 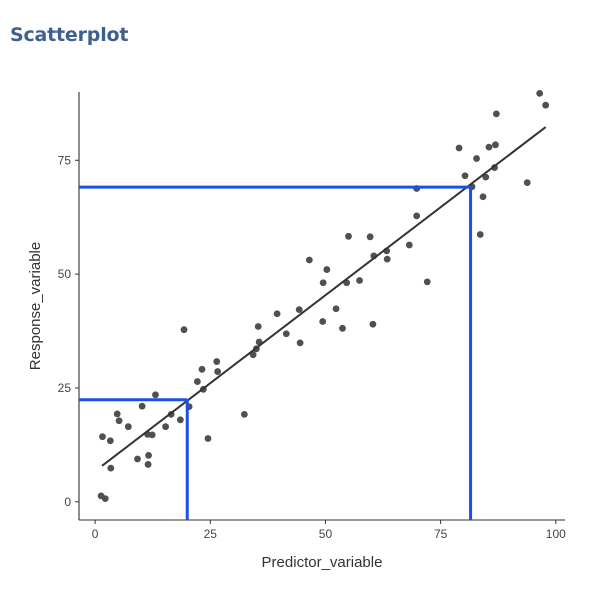 What do you see at coordinates (556, 534) in the screenshot?
I see `x-tick-label: 100` at bounding box center [556, 534].